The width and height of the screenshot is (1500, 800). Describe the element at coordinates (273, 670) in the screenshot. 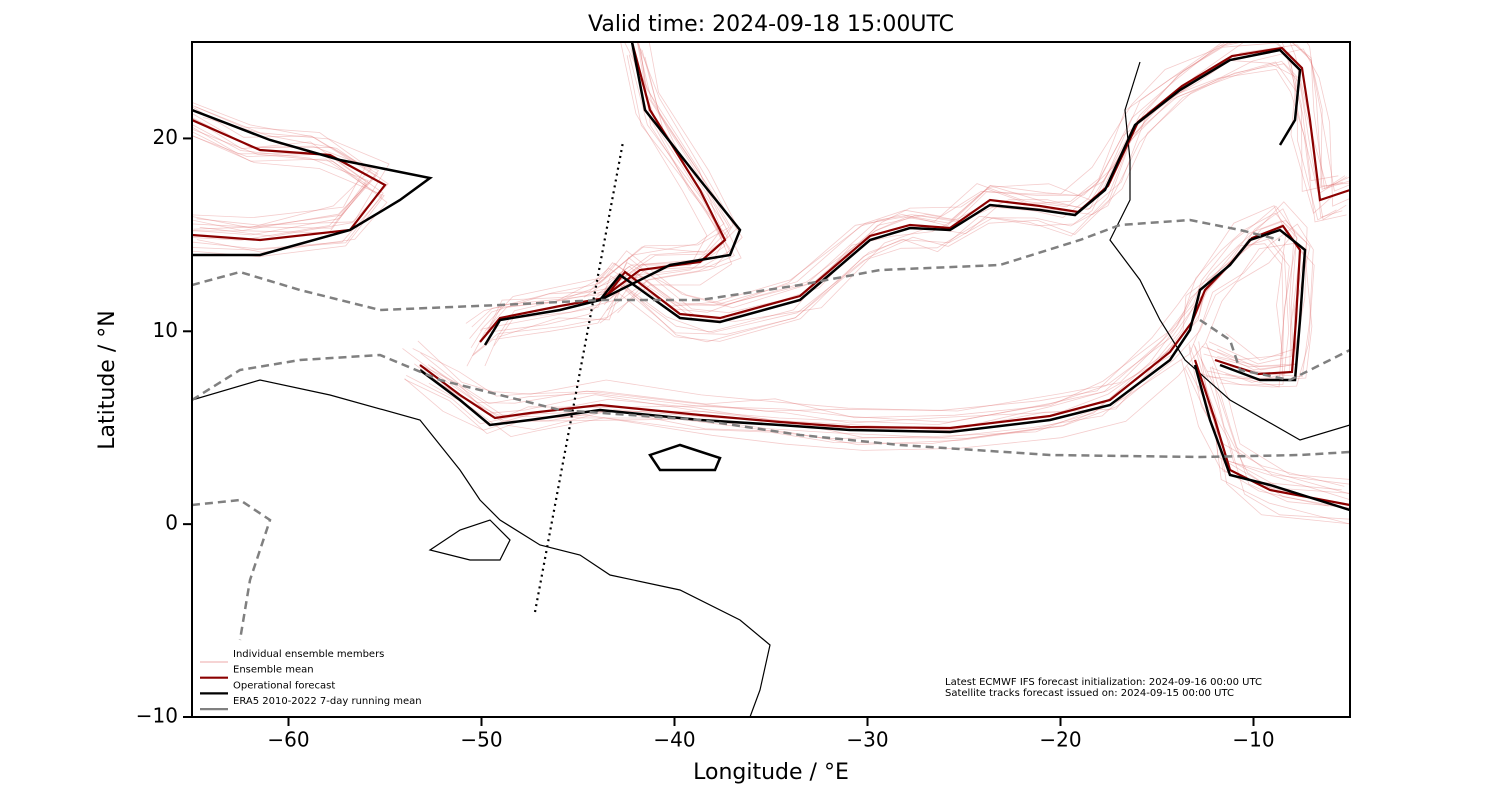

I see `legend-label: Ensemble mean` at that location.